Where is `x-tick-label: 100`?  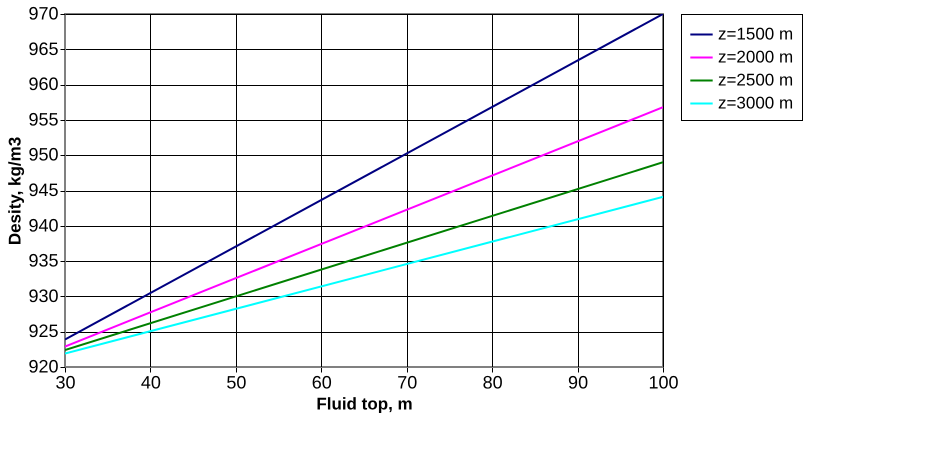
x-tick-label: 100 is located at coordinates (663, 382).